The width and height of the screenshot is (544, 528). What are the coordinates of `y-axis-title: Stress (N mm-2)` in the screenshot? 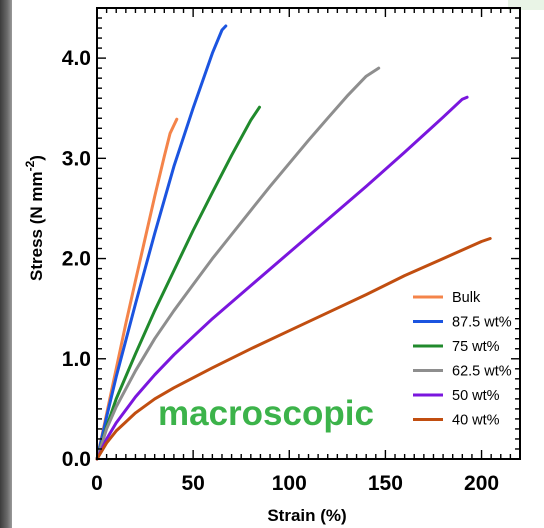 It's located at (34, 218).